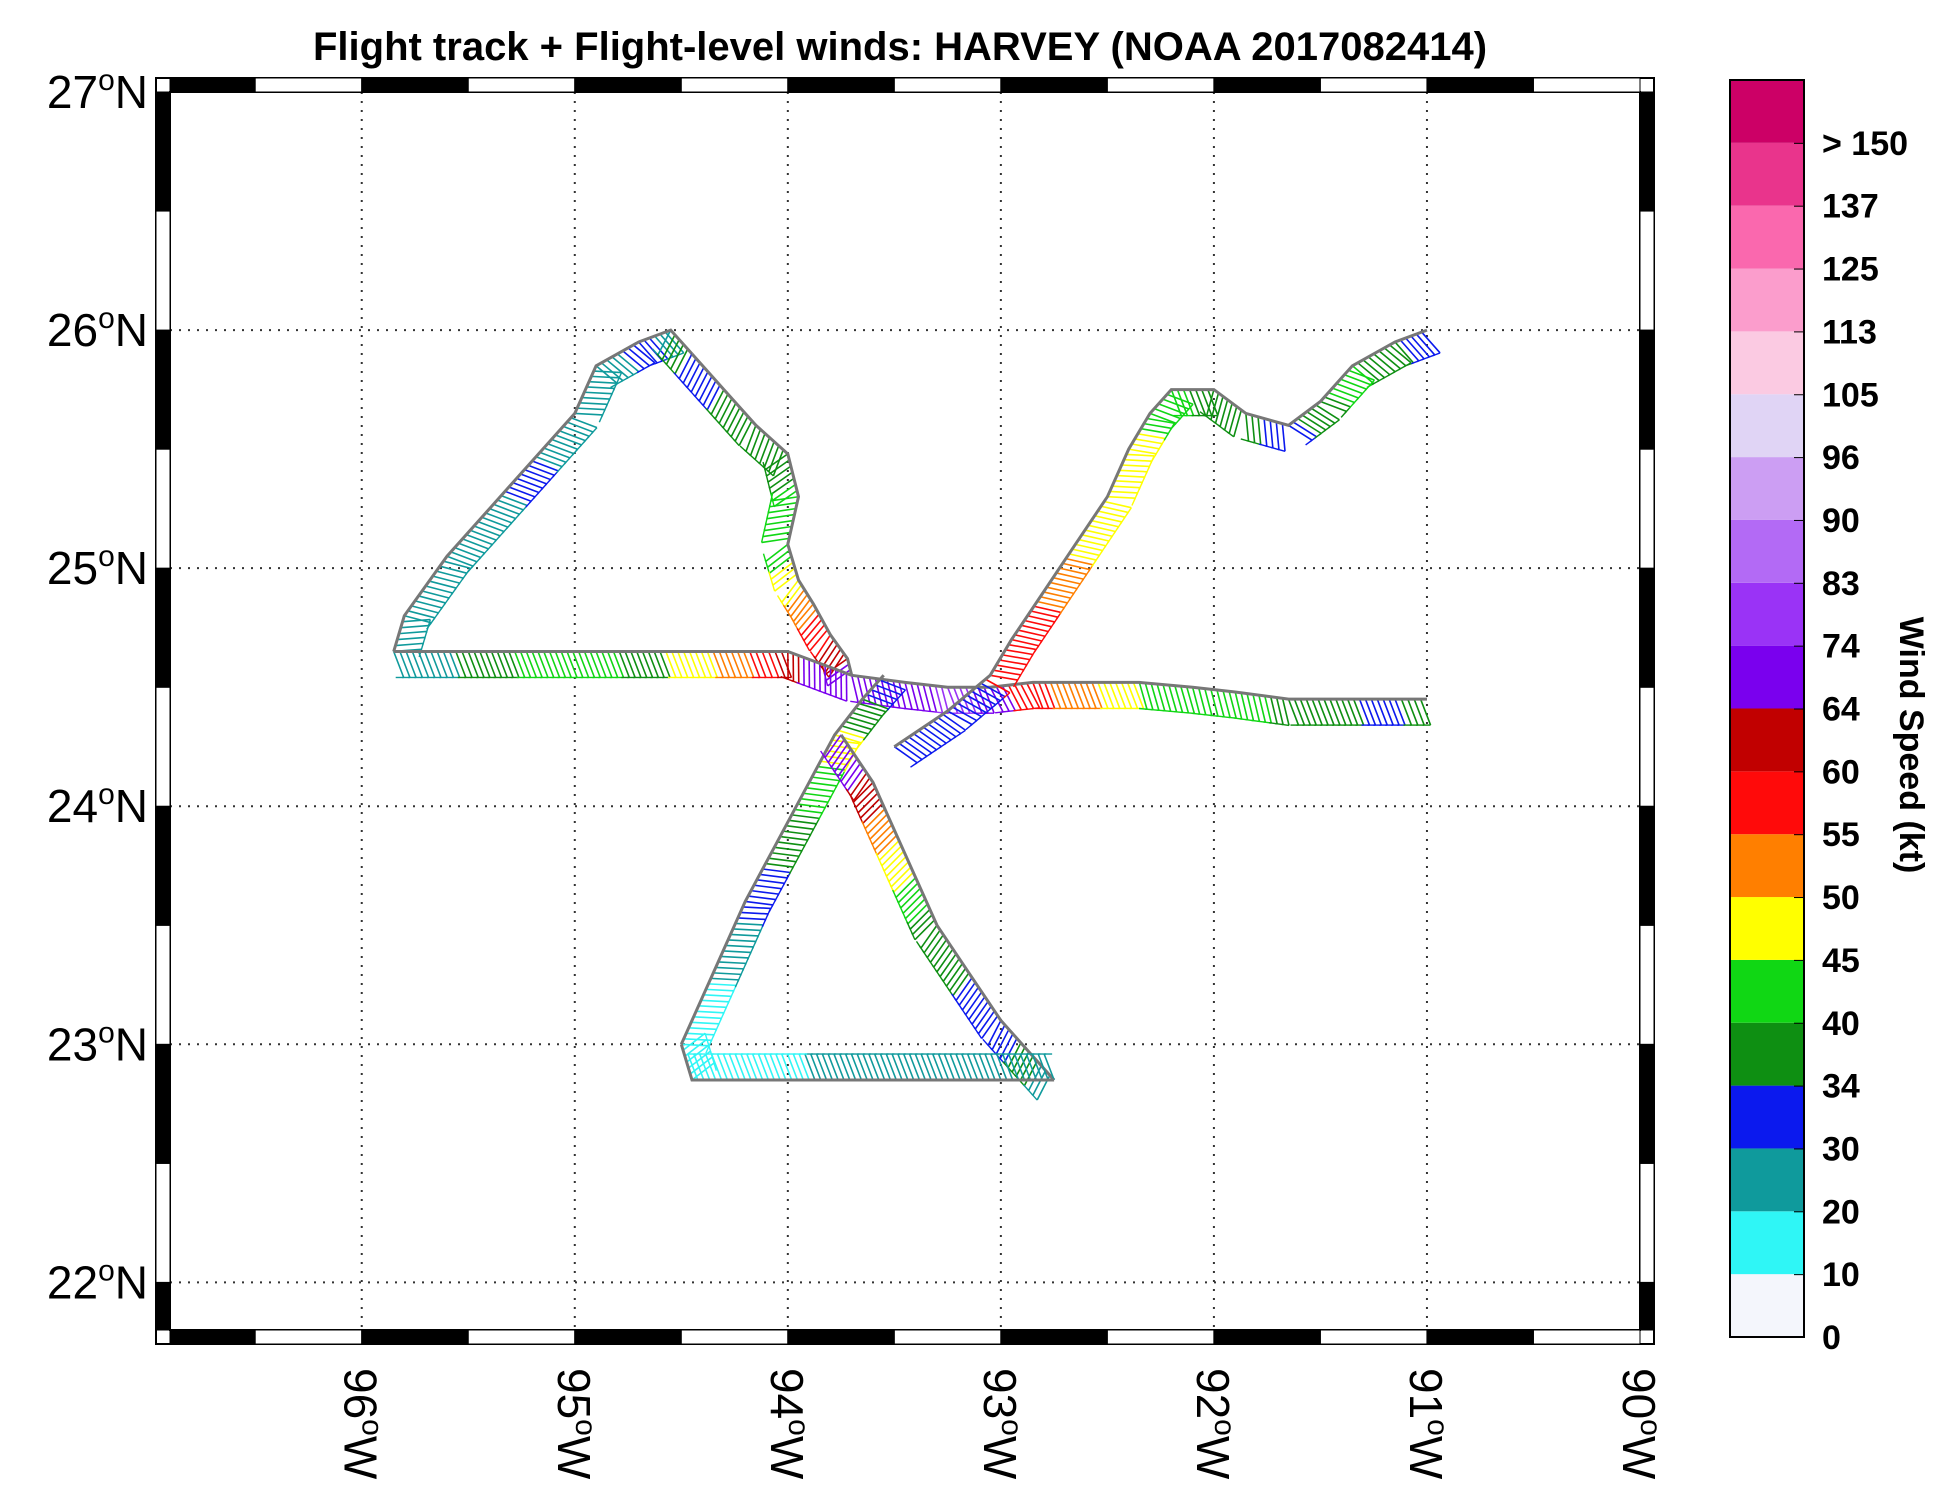  I want to click on flight-track-line, so click(1160, 538).